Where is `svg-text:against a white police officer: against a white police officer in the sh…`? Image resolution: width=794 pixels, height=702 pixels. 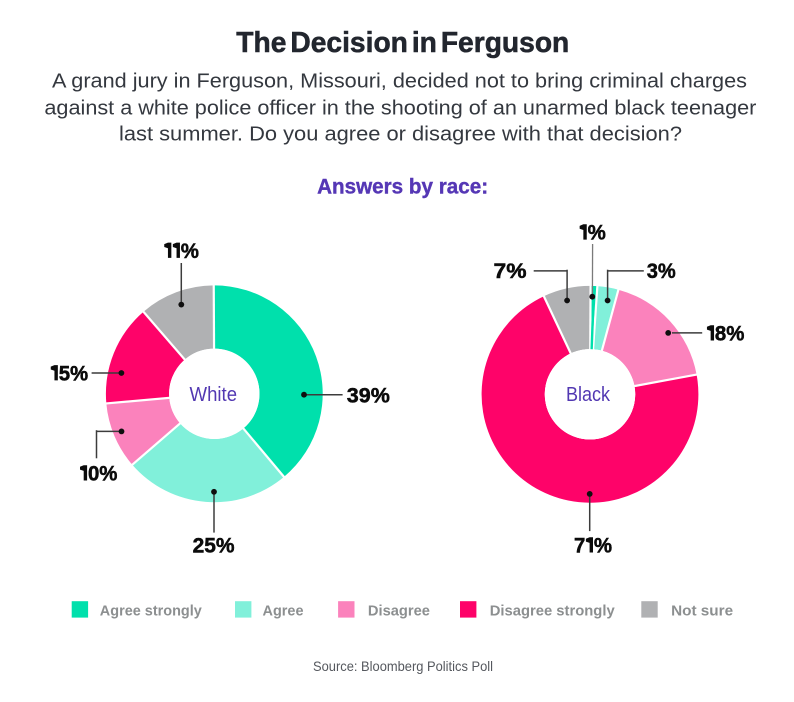
svg-text:against a white police officer: against a white police officer in the sh… is located at coordinates (400, 108).